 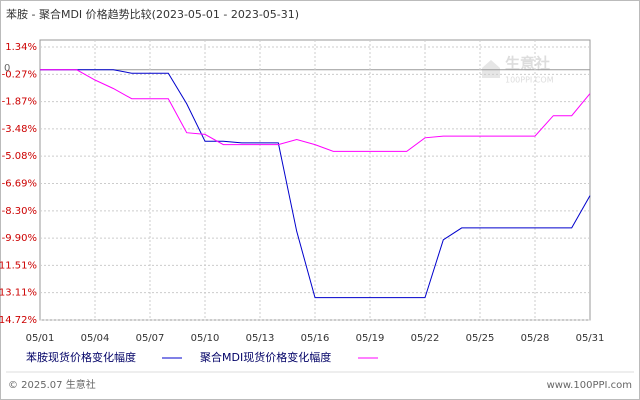 What do you see at coordinates (265, 357) in the screenshot?
I see `legend-label: 聚合MDI现货价格变化幅度` at bounding box center [265, 357].